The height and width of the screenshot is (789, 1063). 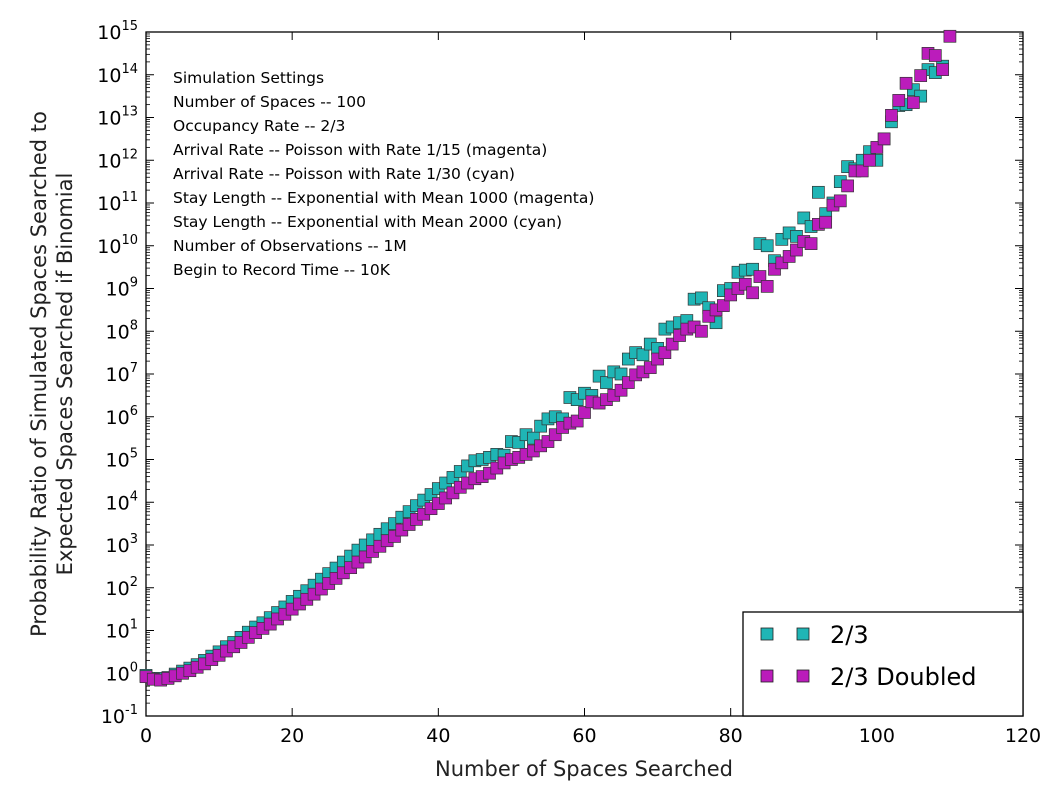 What do you see at coordinates (282, 270) in the screenshot?
I see `annotation-line-9: Begin to Record Time -- 10K` at bounding box center [282, 270].